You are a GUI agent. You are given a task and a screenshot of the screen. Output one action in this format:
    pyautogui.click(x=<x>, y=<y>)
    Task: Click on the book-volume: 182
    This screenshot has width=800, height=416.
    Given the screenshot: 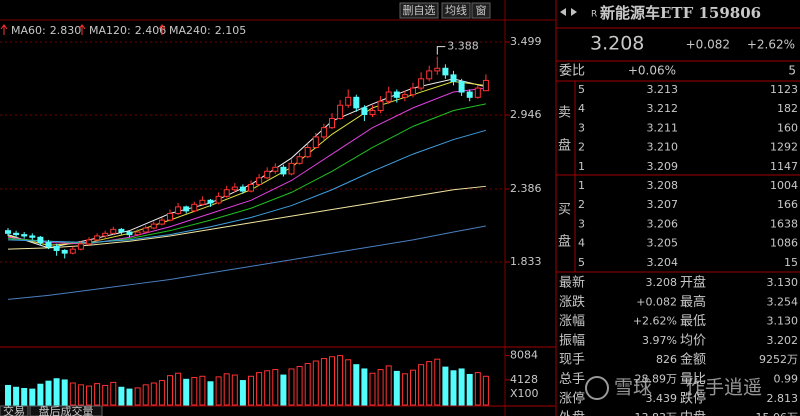 What is the action you would take?
    pyautogui.click(x=787, y=108)
    